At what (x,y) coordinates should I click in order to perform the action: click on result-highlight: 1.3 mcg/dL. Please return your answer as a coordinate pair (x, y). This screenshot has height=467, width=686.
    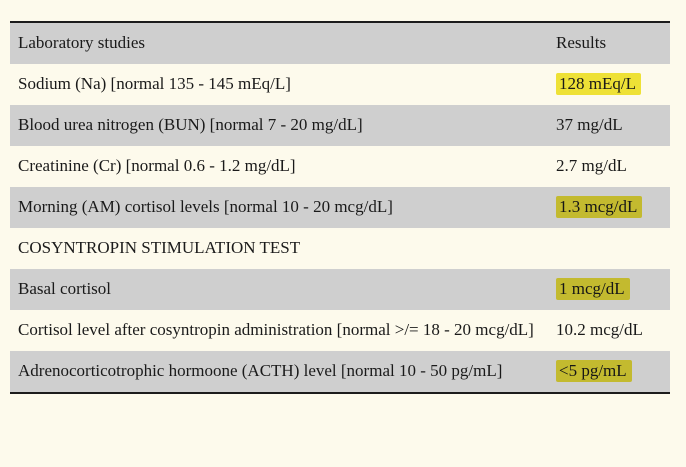
    Looking at the image, I should click on (599, 207).